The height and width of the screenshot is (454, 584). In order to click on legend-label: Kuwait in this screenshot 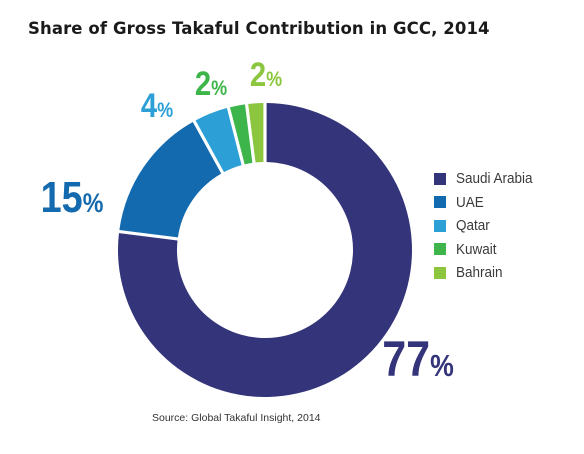, I will do `click(476, 249)`.